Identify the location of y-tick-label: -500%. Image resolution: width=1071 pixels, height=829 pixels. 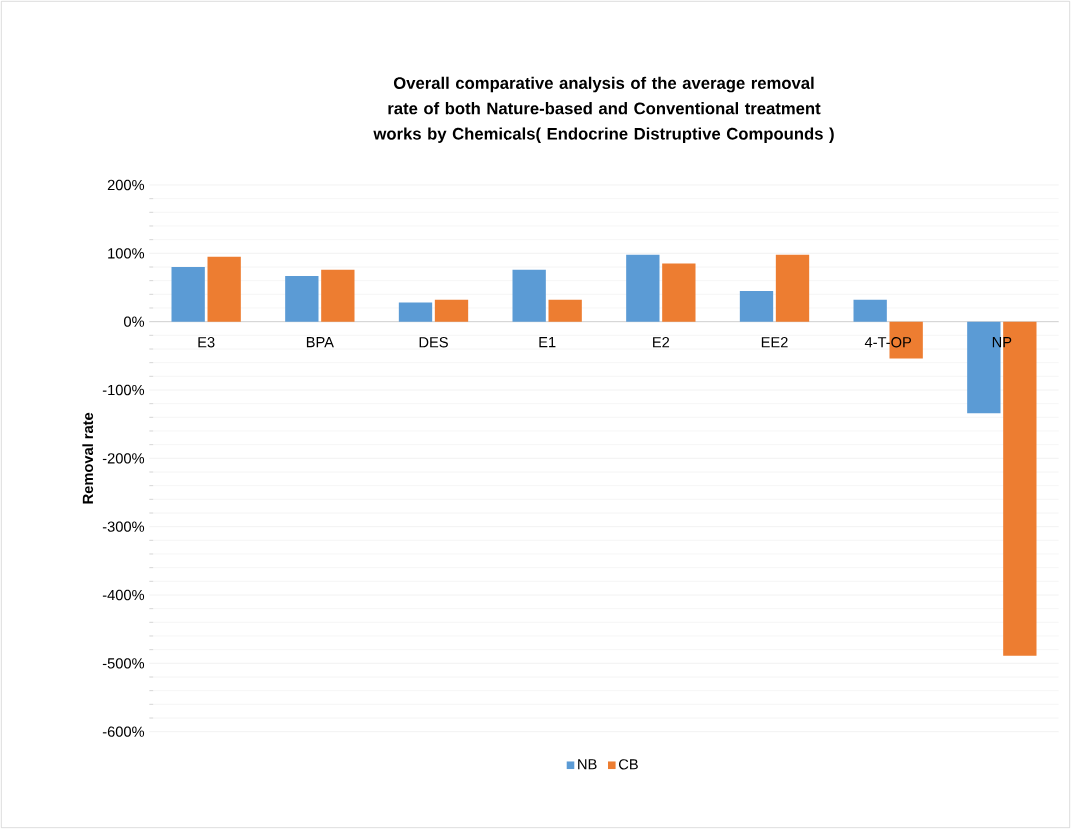
(123, 663).